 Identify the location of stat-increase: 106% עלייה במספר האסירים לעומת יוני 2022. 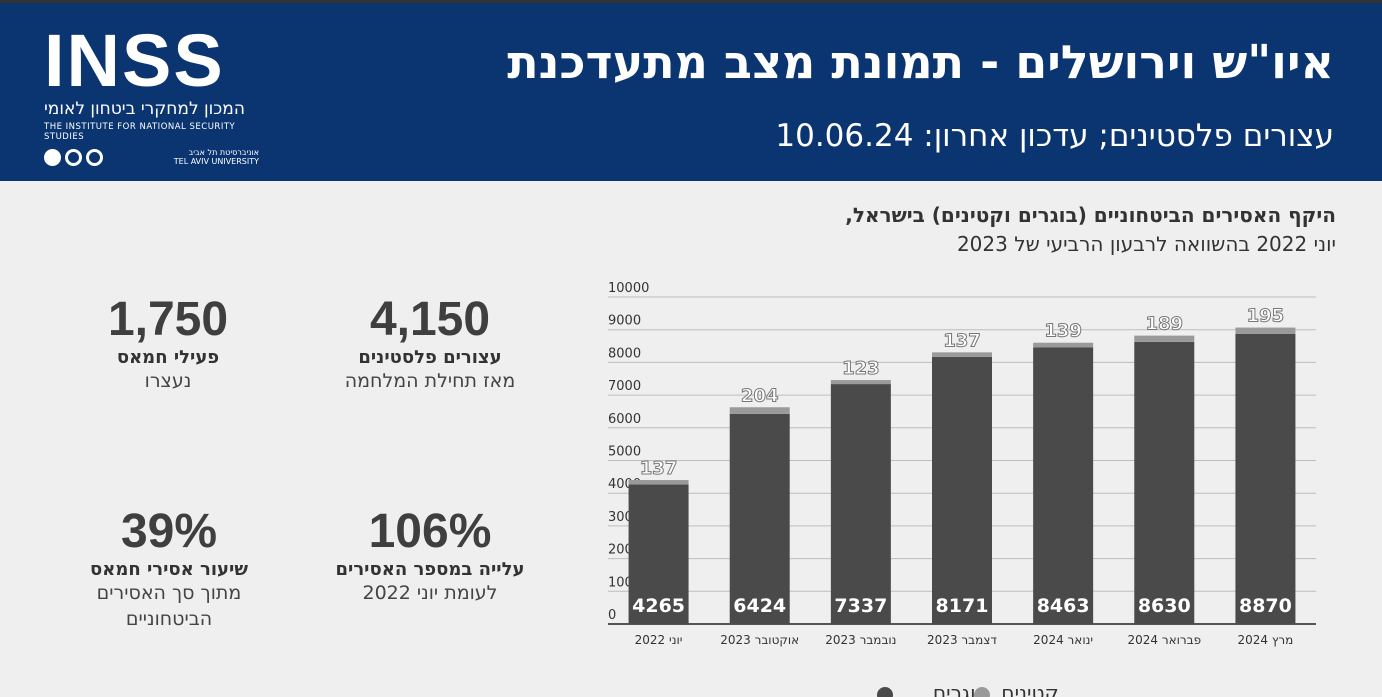
(430, 555).